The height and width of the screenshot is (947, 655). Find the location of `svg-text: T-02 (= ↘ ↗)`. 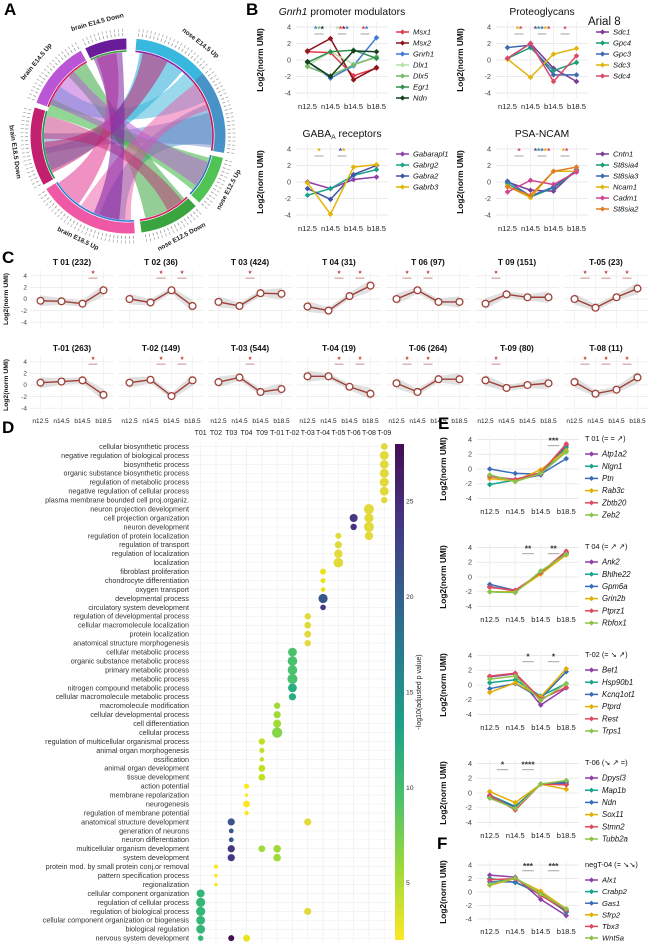

svg-text: T-02 (= ↘ ↗) is located at coordinates (606, 654).